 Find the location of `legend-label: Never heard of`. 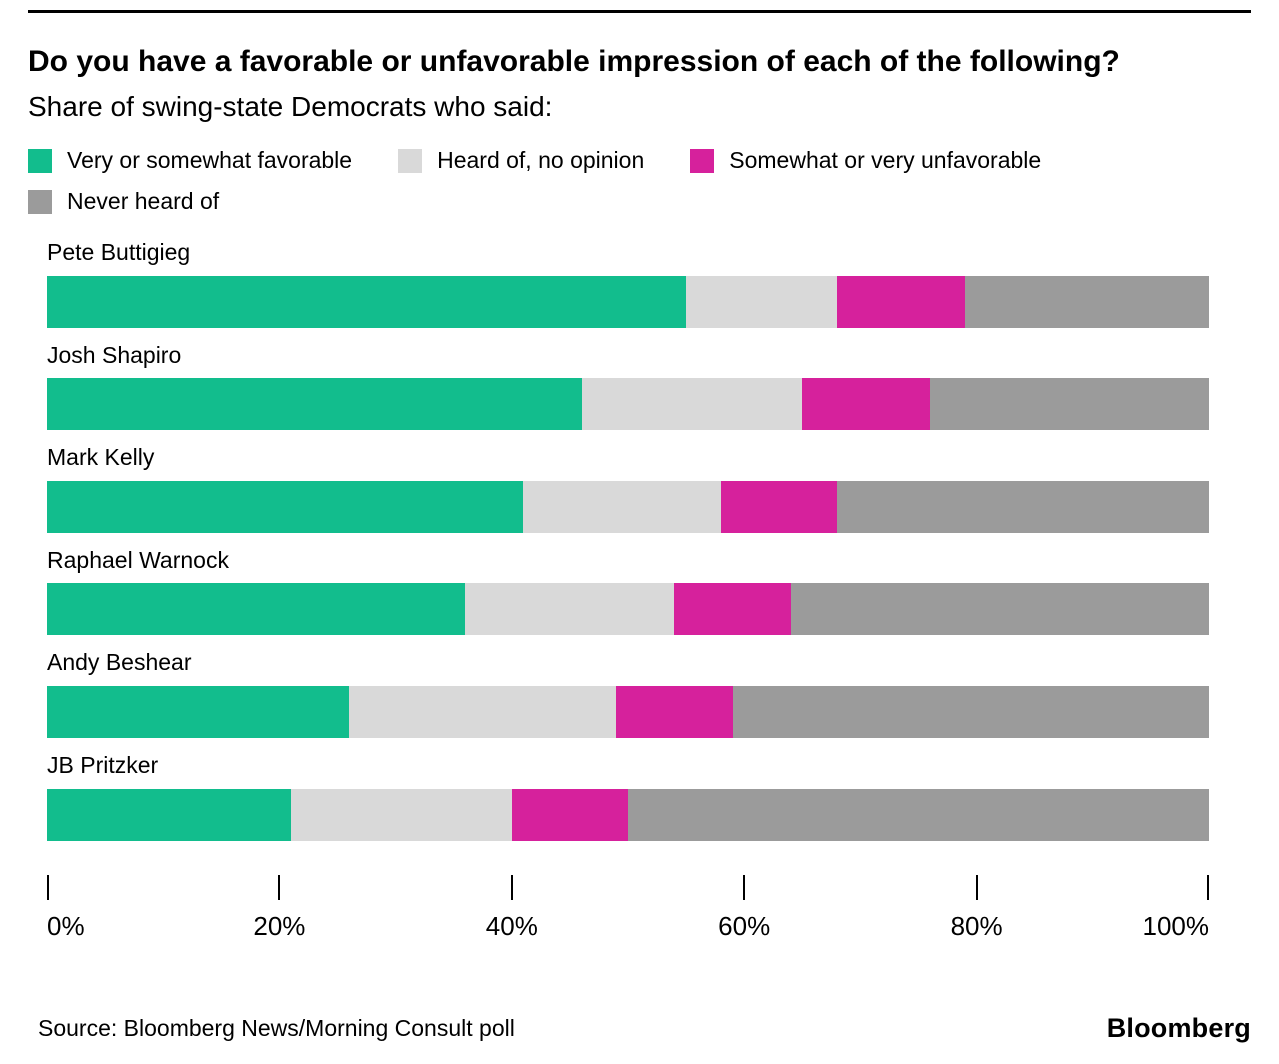

legend-label: Never heard of is located at coordinates (143, 201).